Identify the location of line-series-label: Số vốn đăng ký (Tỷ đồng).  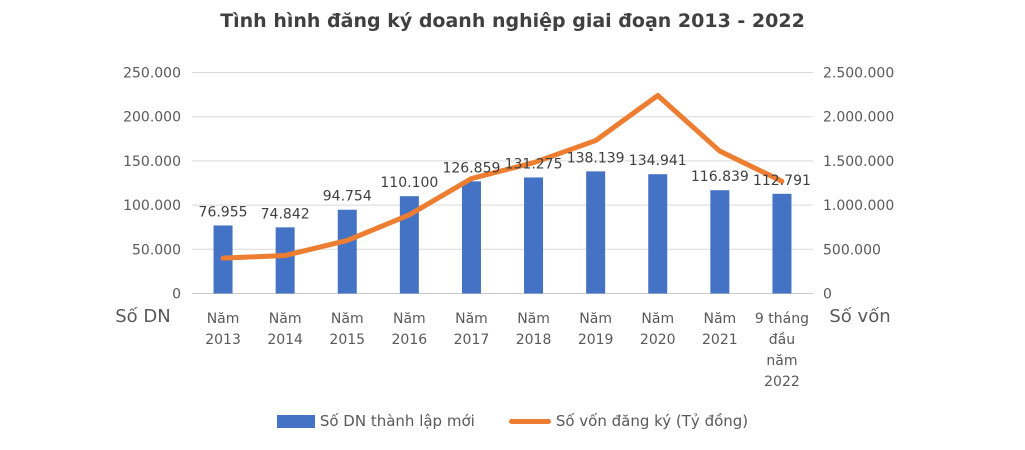
(652, 421).